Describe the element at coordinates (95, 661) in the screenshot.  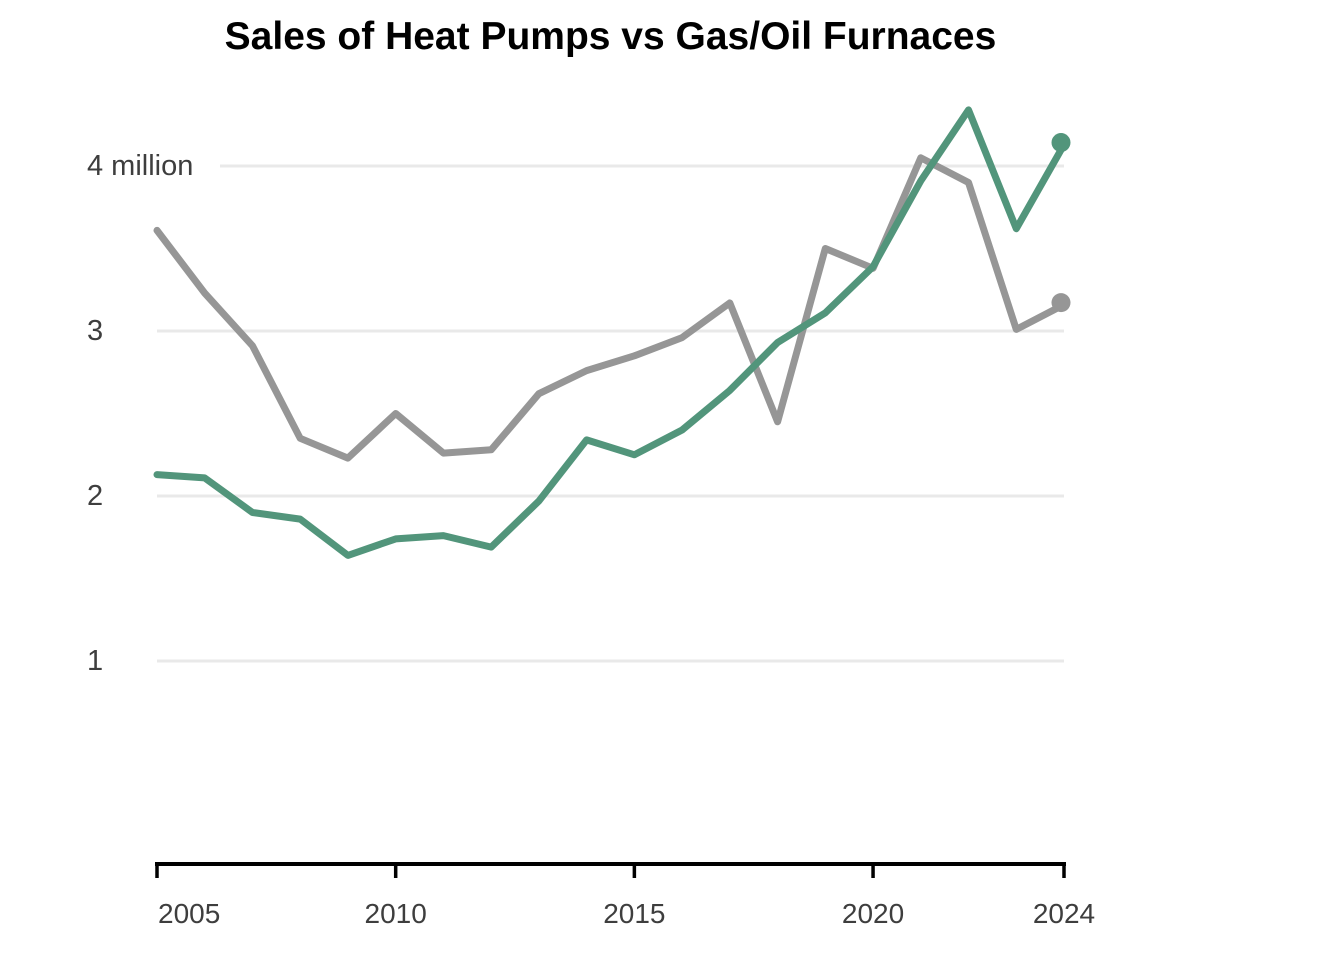
I see `y-axis-tick-label-1m: 1` at that location.